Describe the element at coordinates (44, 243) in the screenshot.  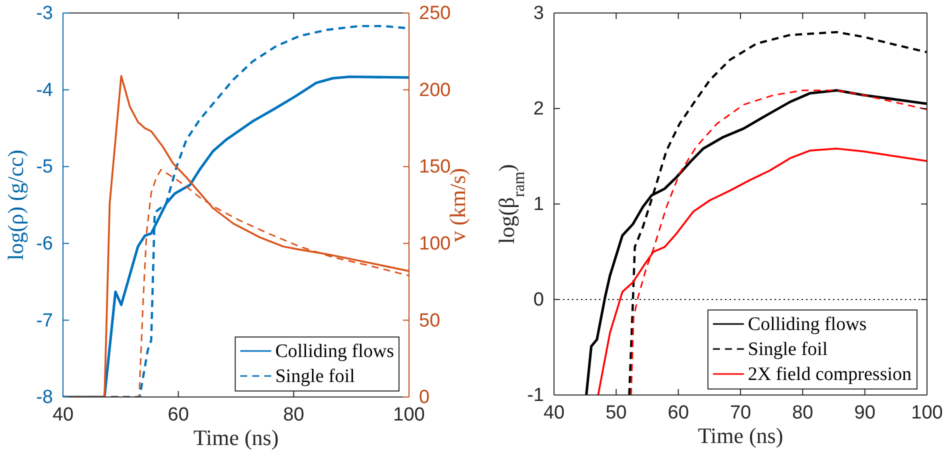
I see `y-tick-label: -6` at that location.